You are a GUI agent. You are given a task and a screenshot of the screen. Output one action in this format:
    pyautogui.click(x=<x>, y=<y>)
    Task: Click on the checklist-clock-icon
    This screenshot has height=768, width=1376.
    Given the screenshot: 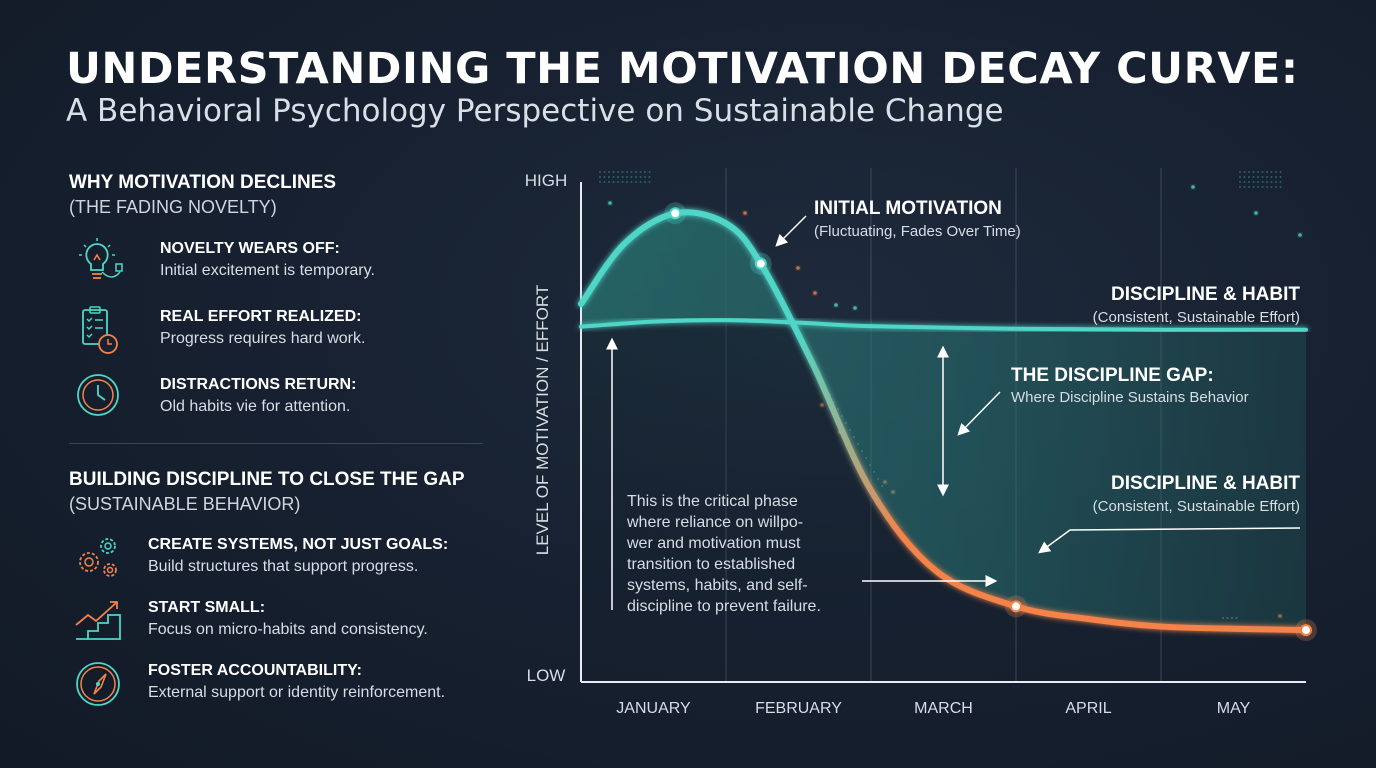 What is the action you would take?
    pyautogui.click(x=100, y=330)
    